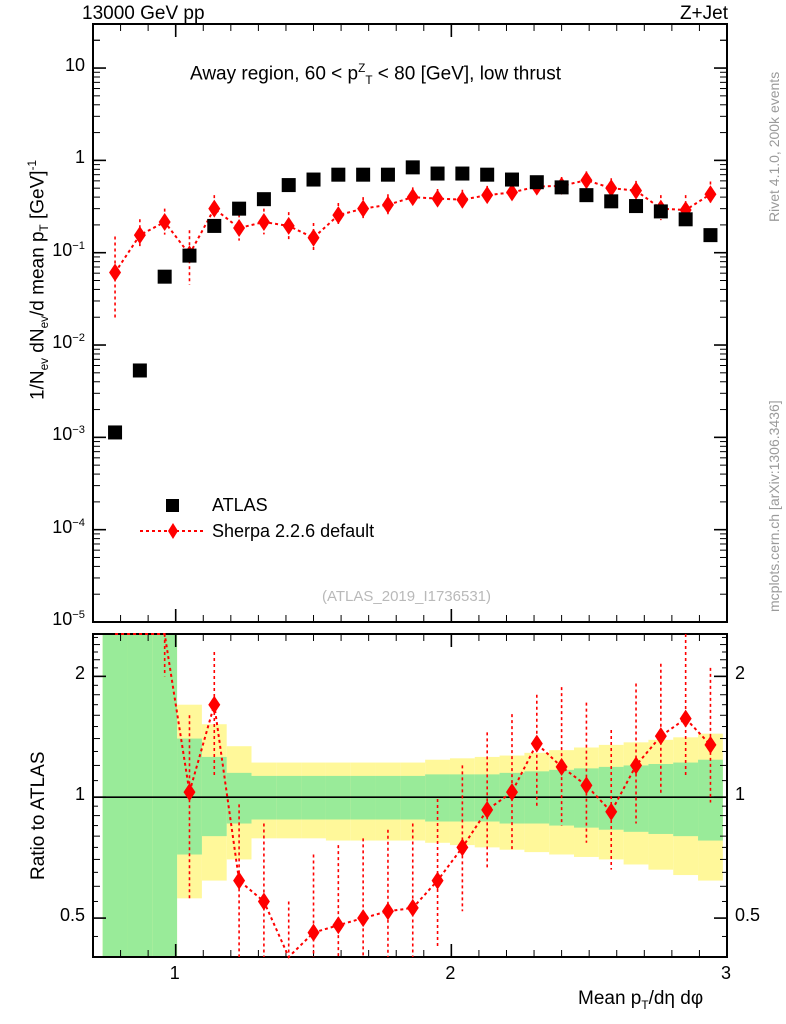 The height and width of the screenshot is (1024, 786). What do you see at coordinates (68, 342) in the screenshot?
I see `y-tick-label-3: 10⁻²` at bounding box center [68, 342].